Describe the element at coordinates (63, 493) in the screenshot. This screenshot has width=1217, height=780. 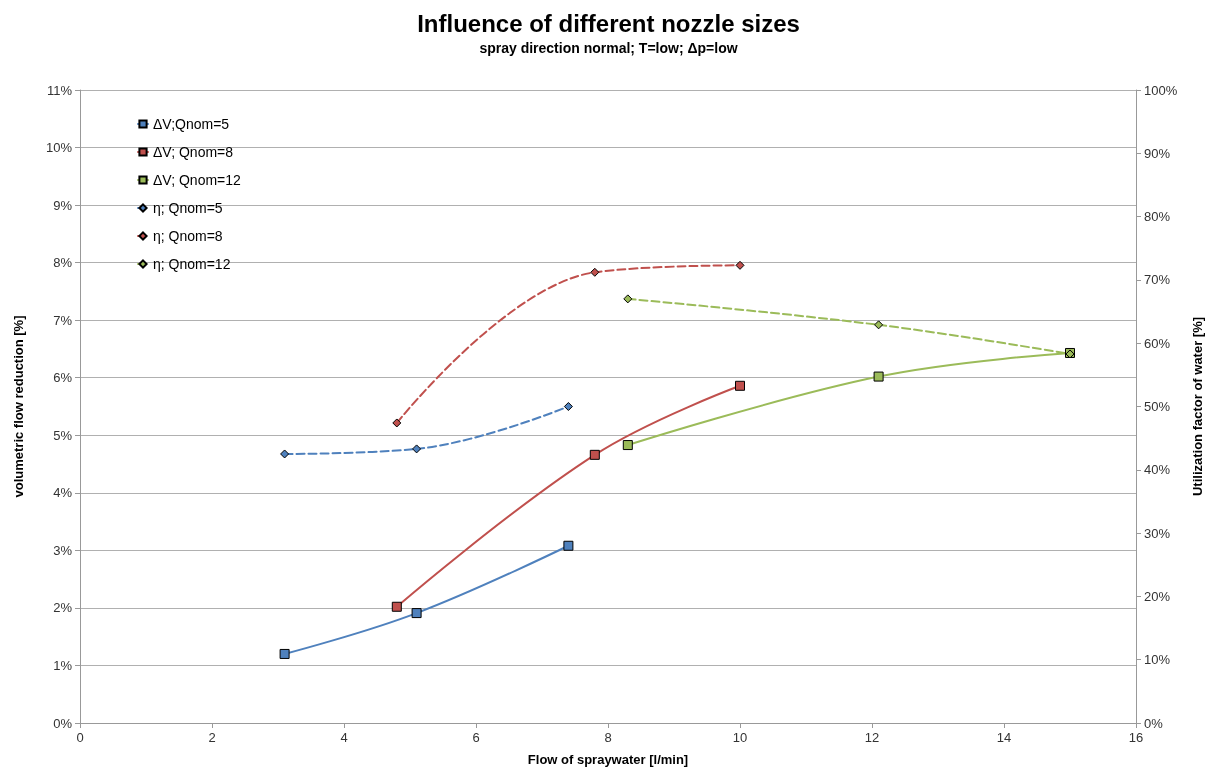
I see `y-tick-label: 4%` at that location.